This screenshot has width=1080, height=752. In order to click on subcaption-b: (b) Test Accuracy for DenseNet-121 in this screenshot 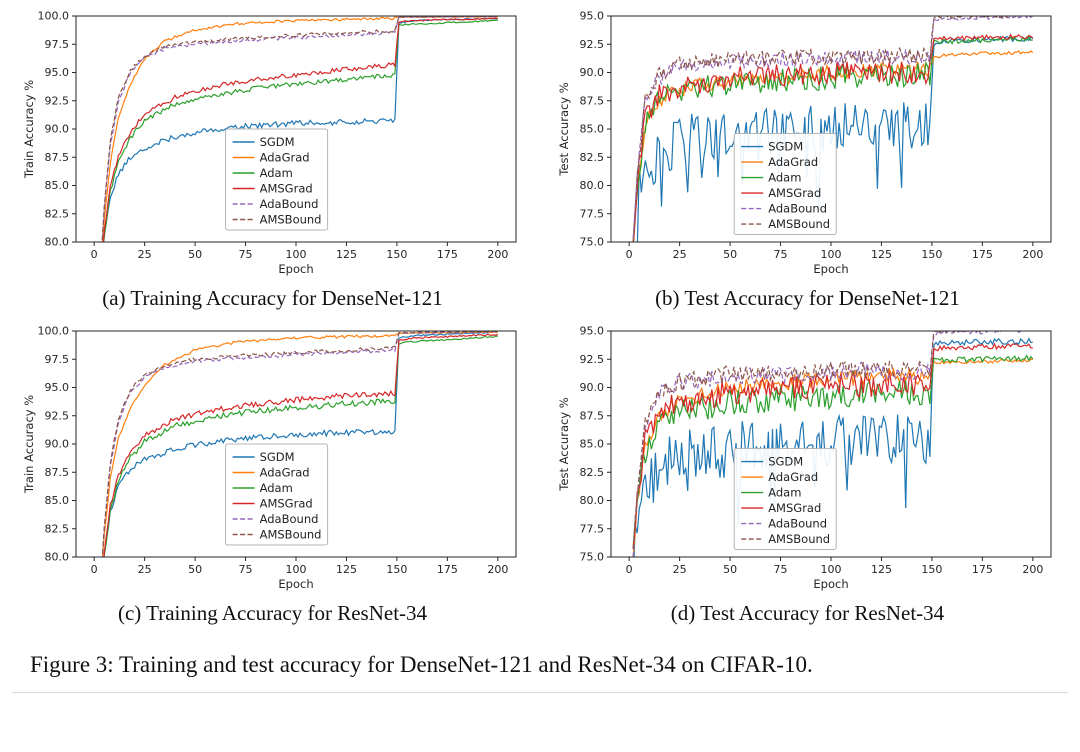, I will do `click(807, 298)`.